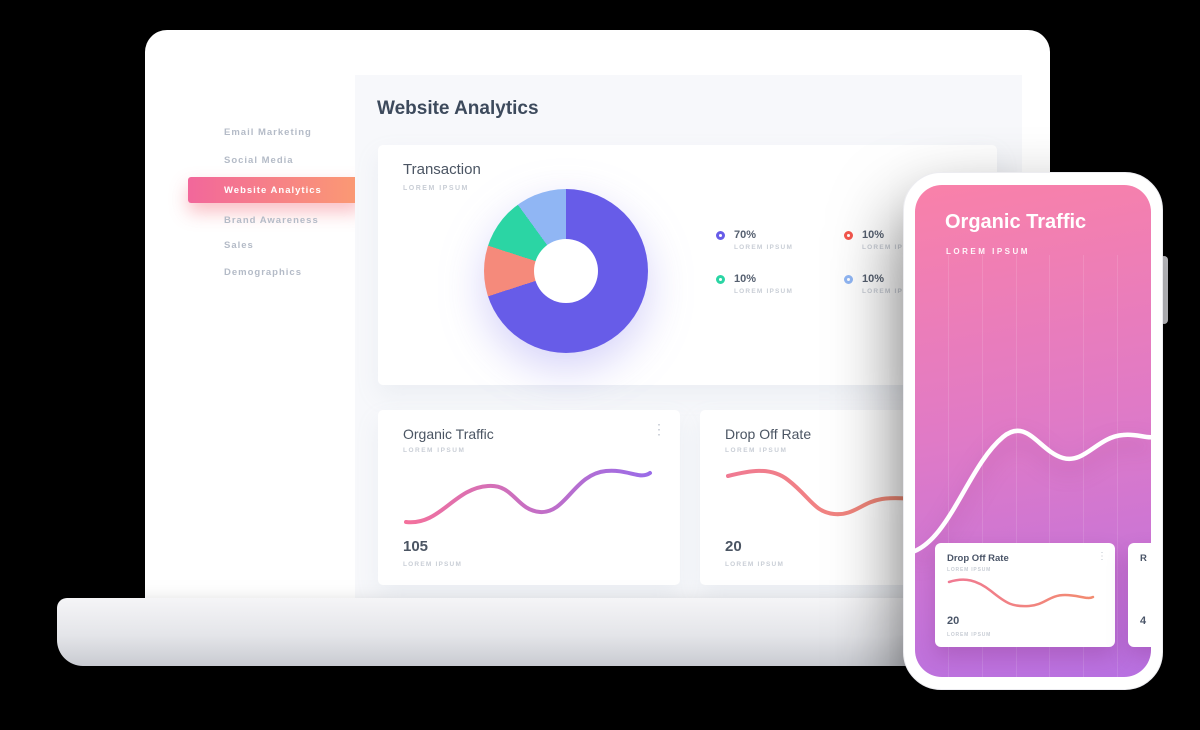 The image size is (1200, 730). What do you see at coordinates (733, 546) in the screenshot?
I see `dropoff-card-value: 20` at bounding box center [733, 546].